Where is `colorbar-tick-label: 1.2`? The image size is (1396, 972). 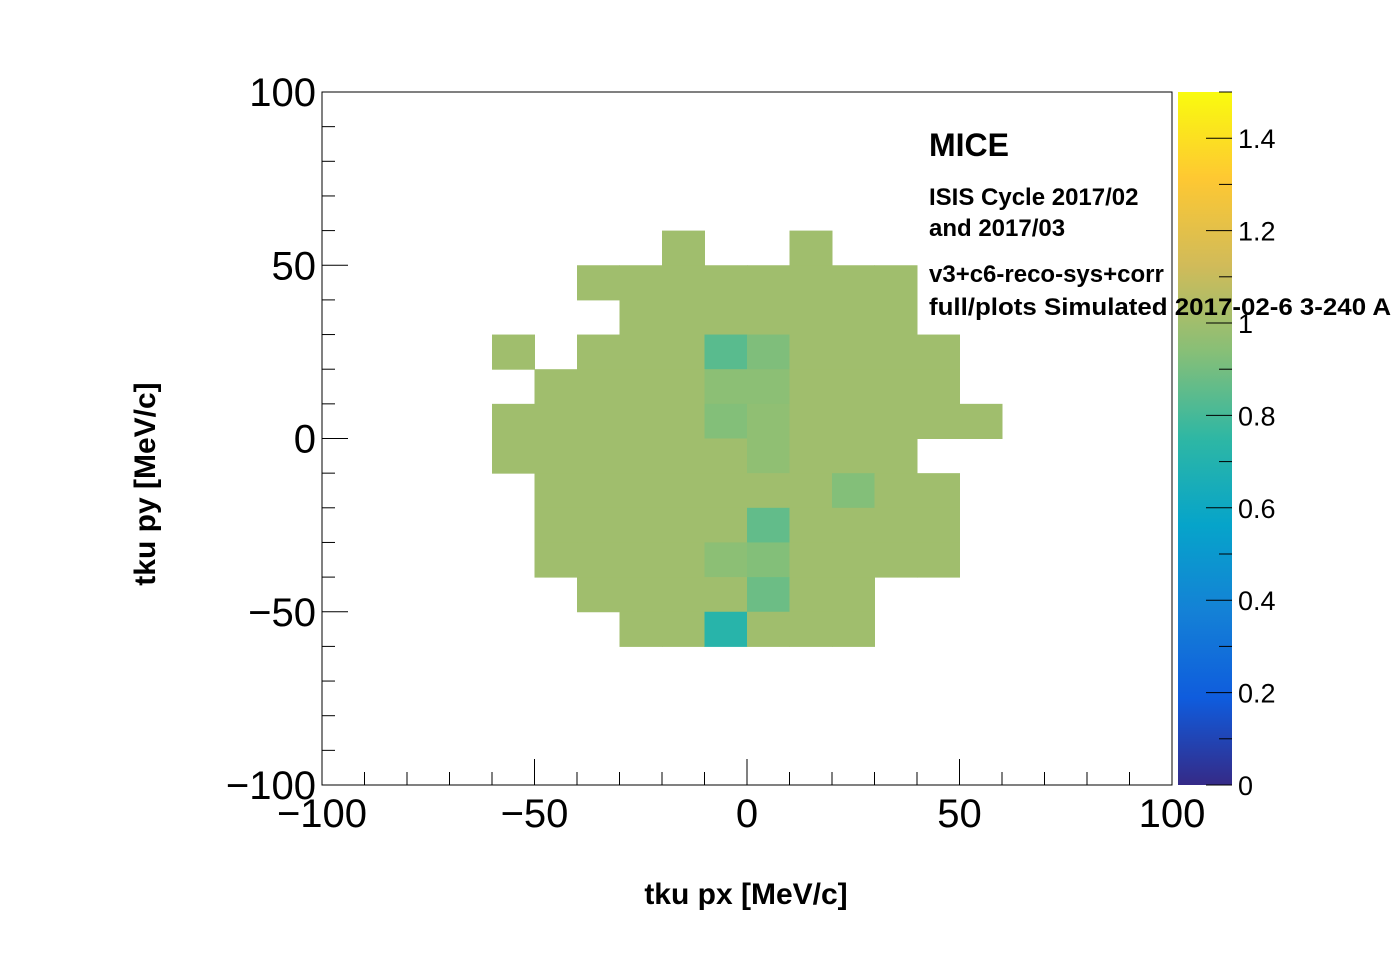
colorbar-tick-label: 1.2 is located at coordinates (1257, 232).